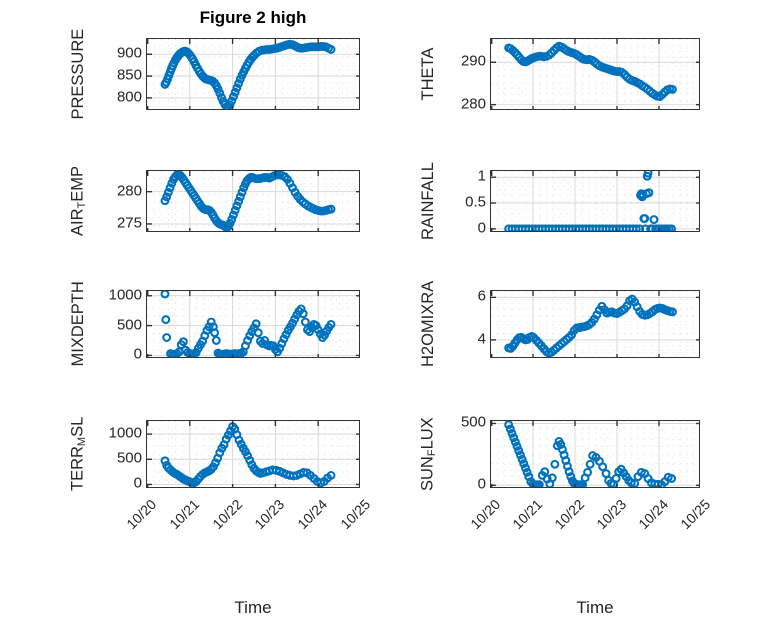 The height and width of the screenshot is (618, 778). I want to click on axes-box-sun_flux, so click(595, 454).